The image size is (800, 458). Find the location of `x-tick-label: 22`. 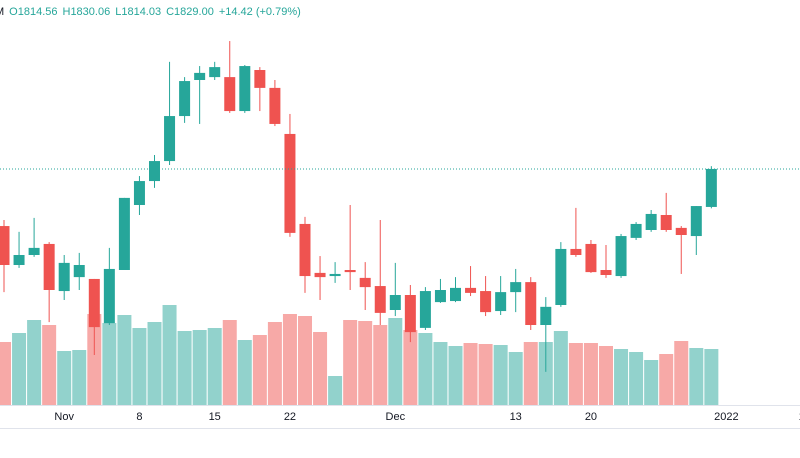

x-tick-label: 22 is located at coordinates (290, 417).